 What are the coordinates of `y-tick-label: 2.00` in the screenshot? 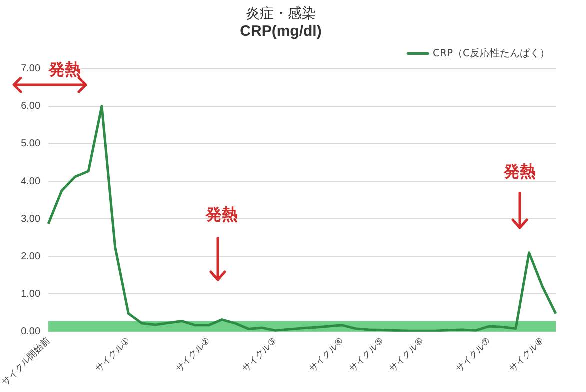 It's located at (31, 256).